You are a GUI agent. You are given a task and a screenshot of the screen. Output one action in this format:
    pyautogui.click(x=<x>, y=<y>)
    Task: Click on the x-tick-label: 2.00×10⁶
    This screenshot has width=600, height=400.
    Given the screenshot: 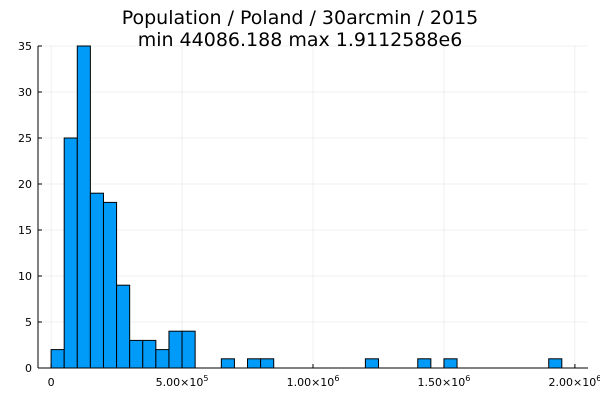 What is the action you would take?
    pyautogui.click(x=574, y=381)
    